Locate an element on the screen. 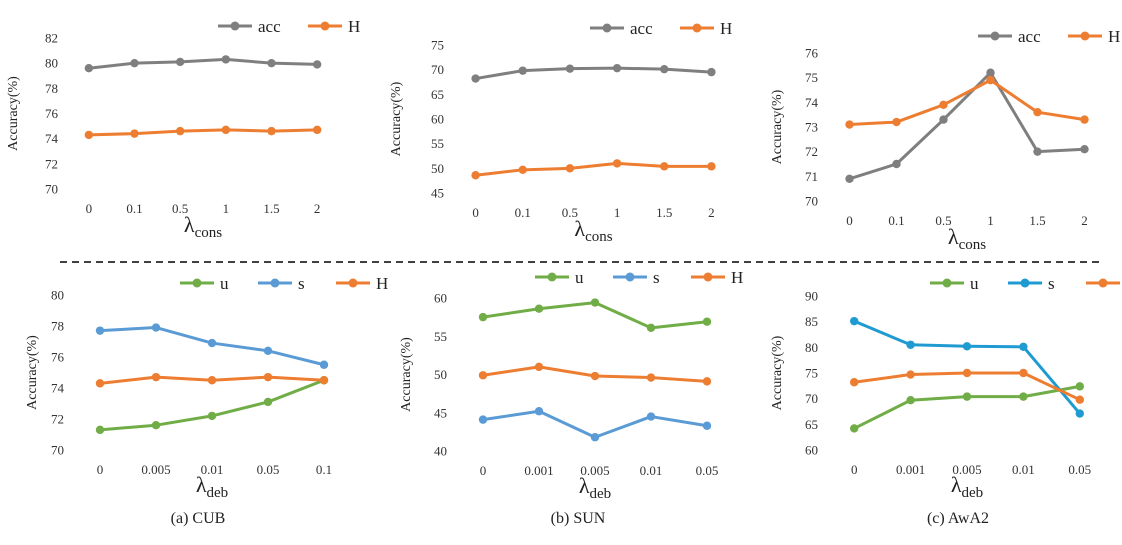  y-tick-label: 78 is located at coordinates (51, 88).